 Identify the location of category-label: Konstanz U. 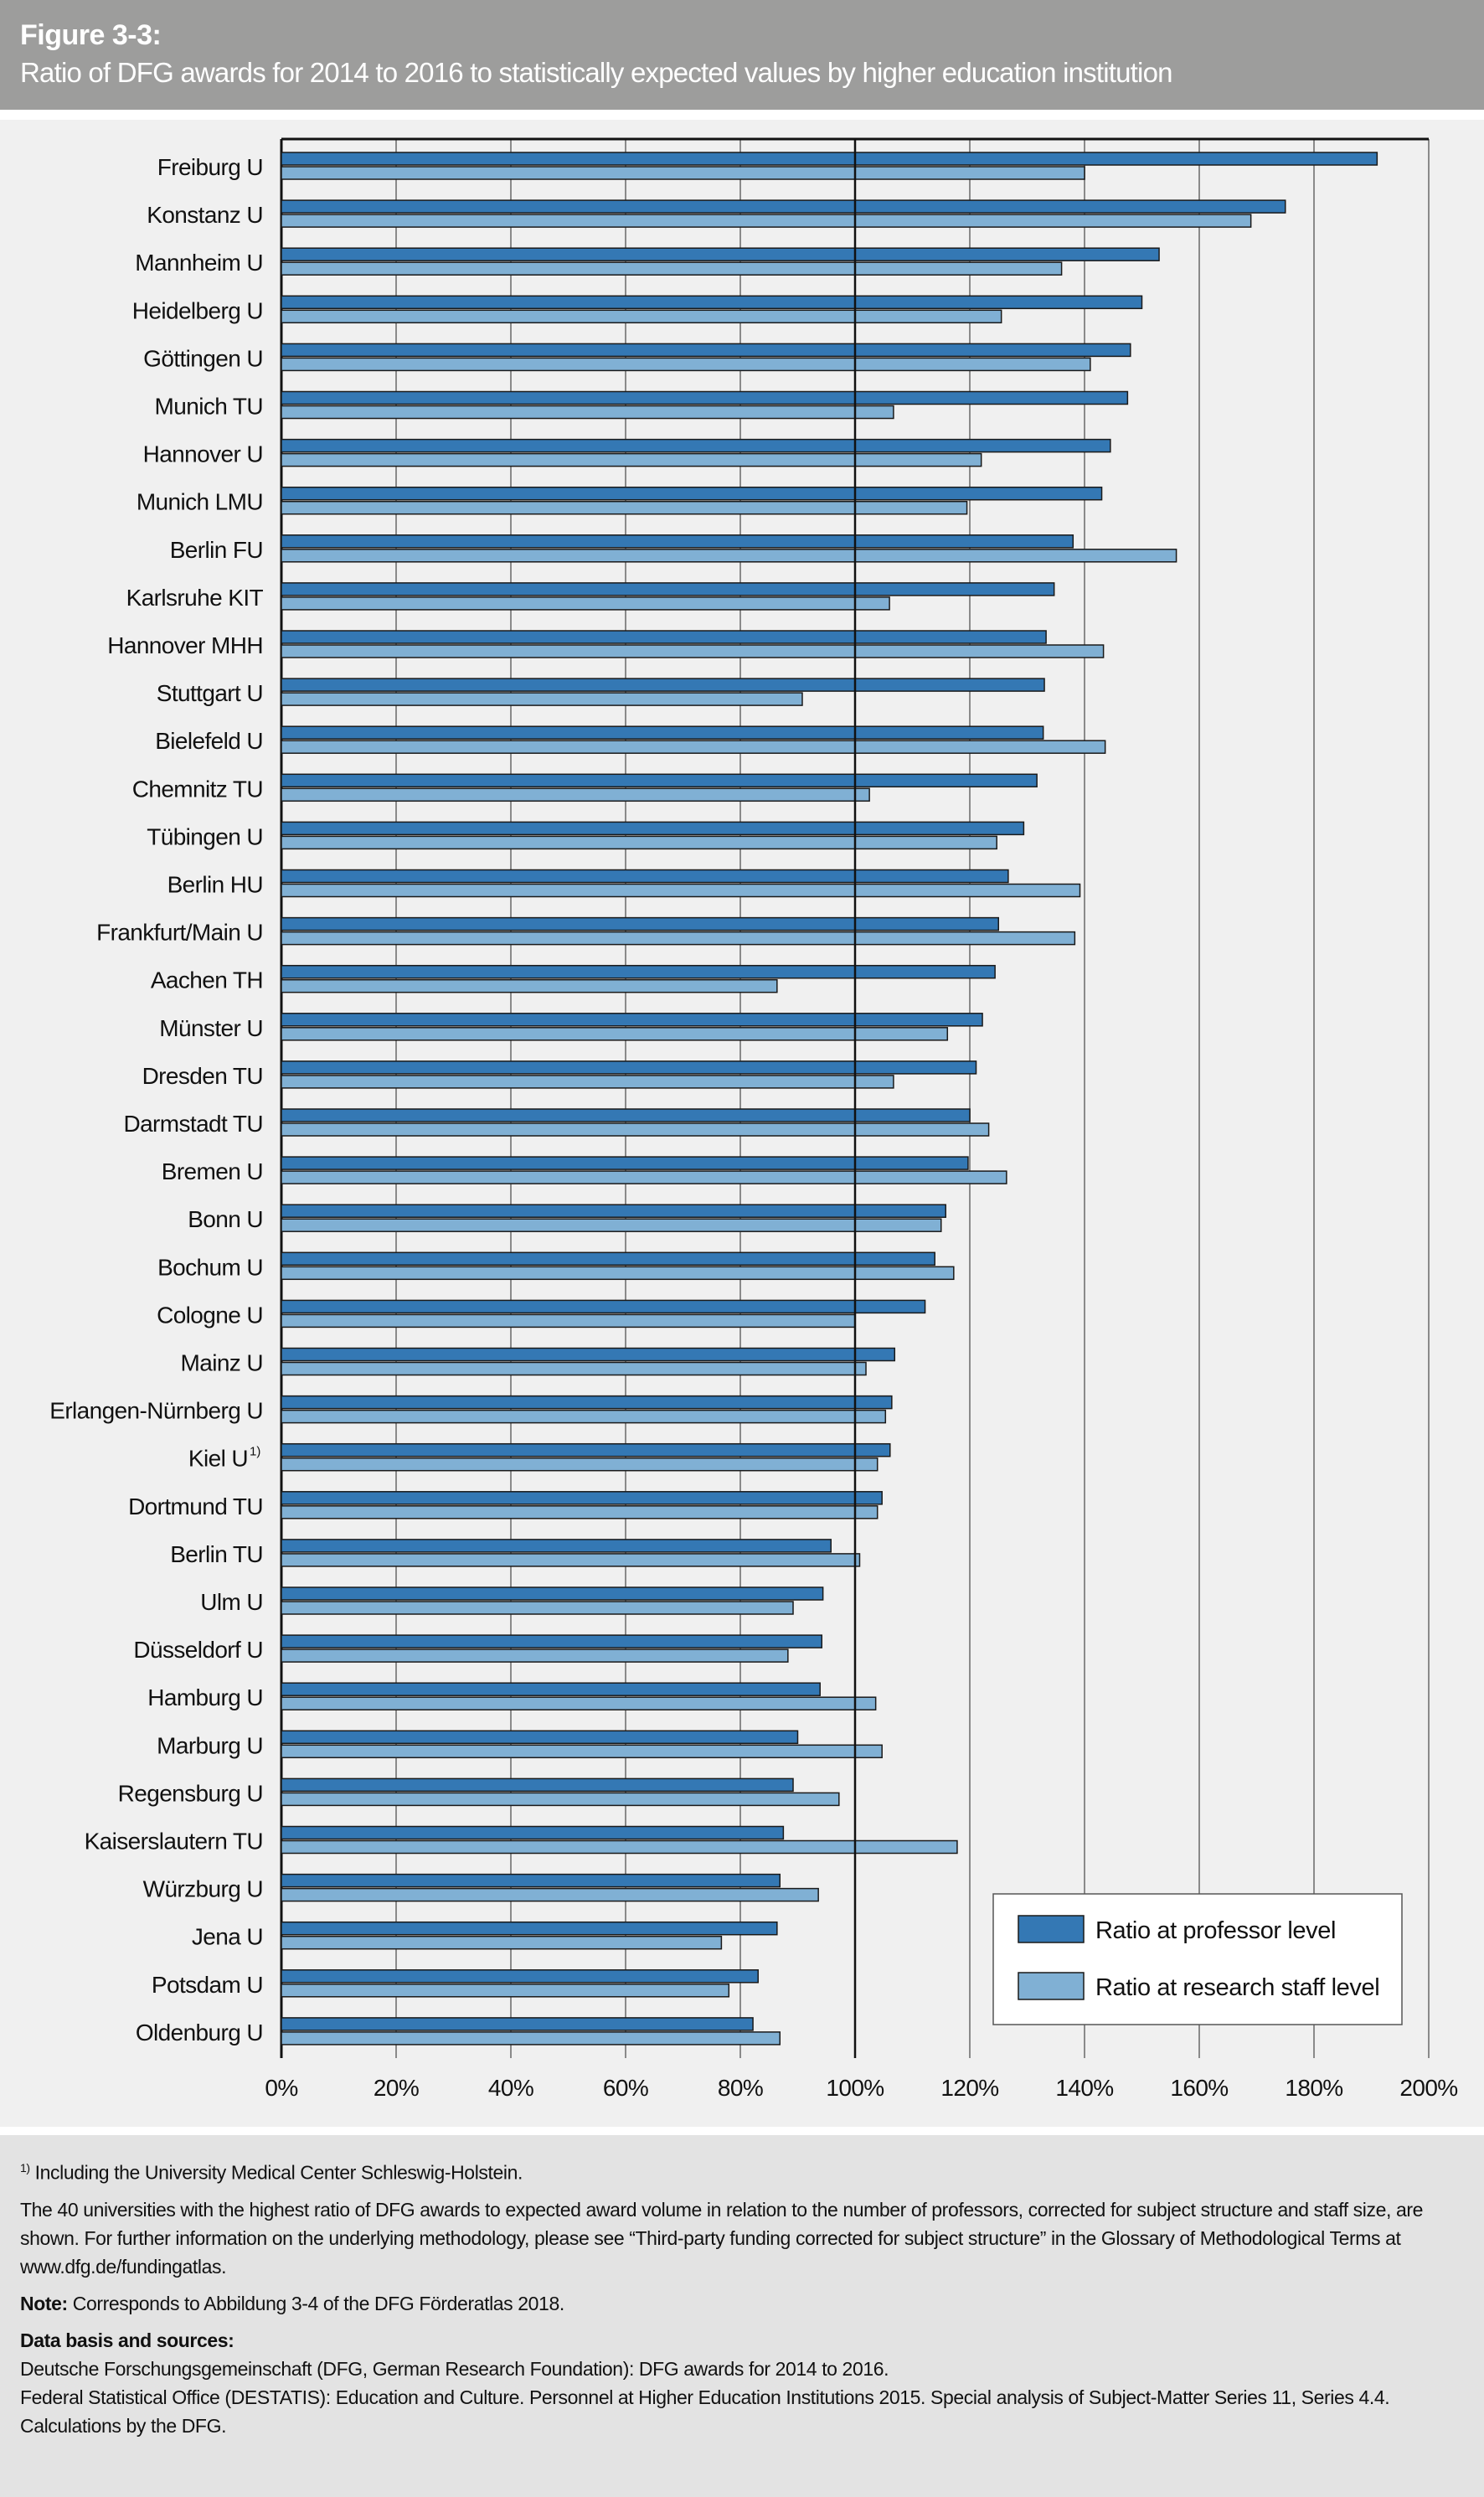
(205, 215).